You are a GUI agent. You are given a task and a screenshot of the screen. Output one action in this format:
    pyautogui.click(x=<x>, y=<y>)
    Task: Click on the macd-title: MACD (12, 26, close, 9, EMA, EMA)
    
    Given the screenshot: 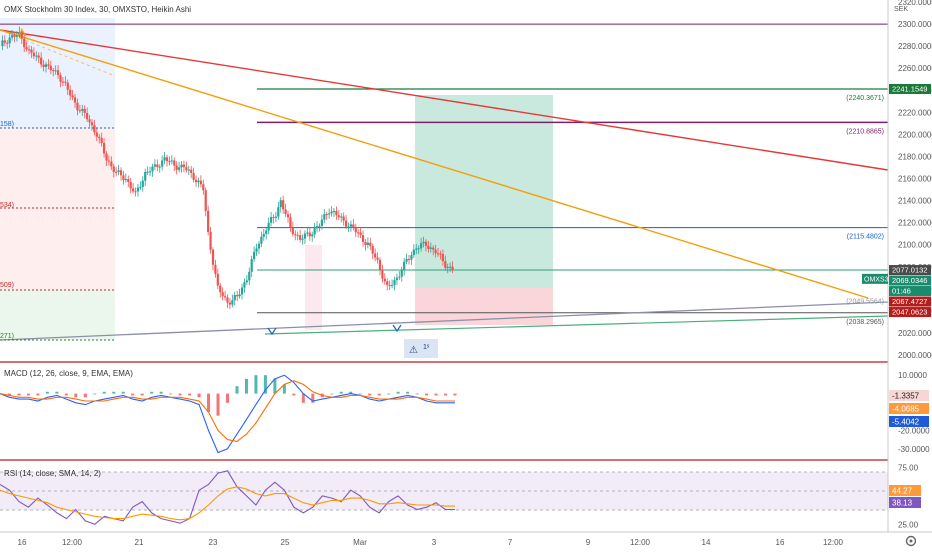 What is the action you would take?
    pyautogui.click(x=68, y=373)
    